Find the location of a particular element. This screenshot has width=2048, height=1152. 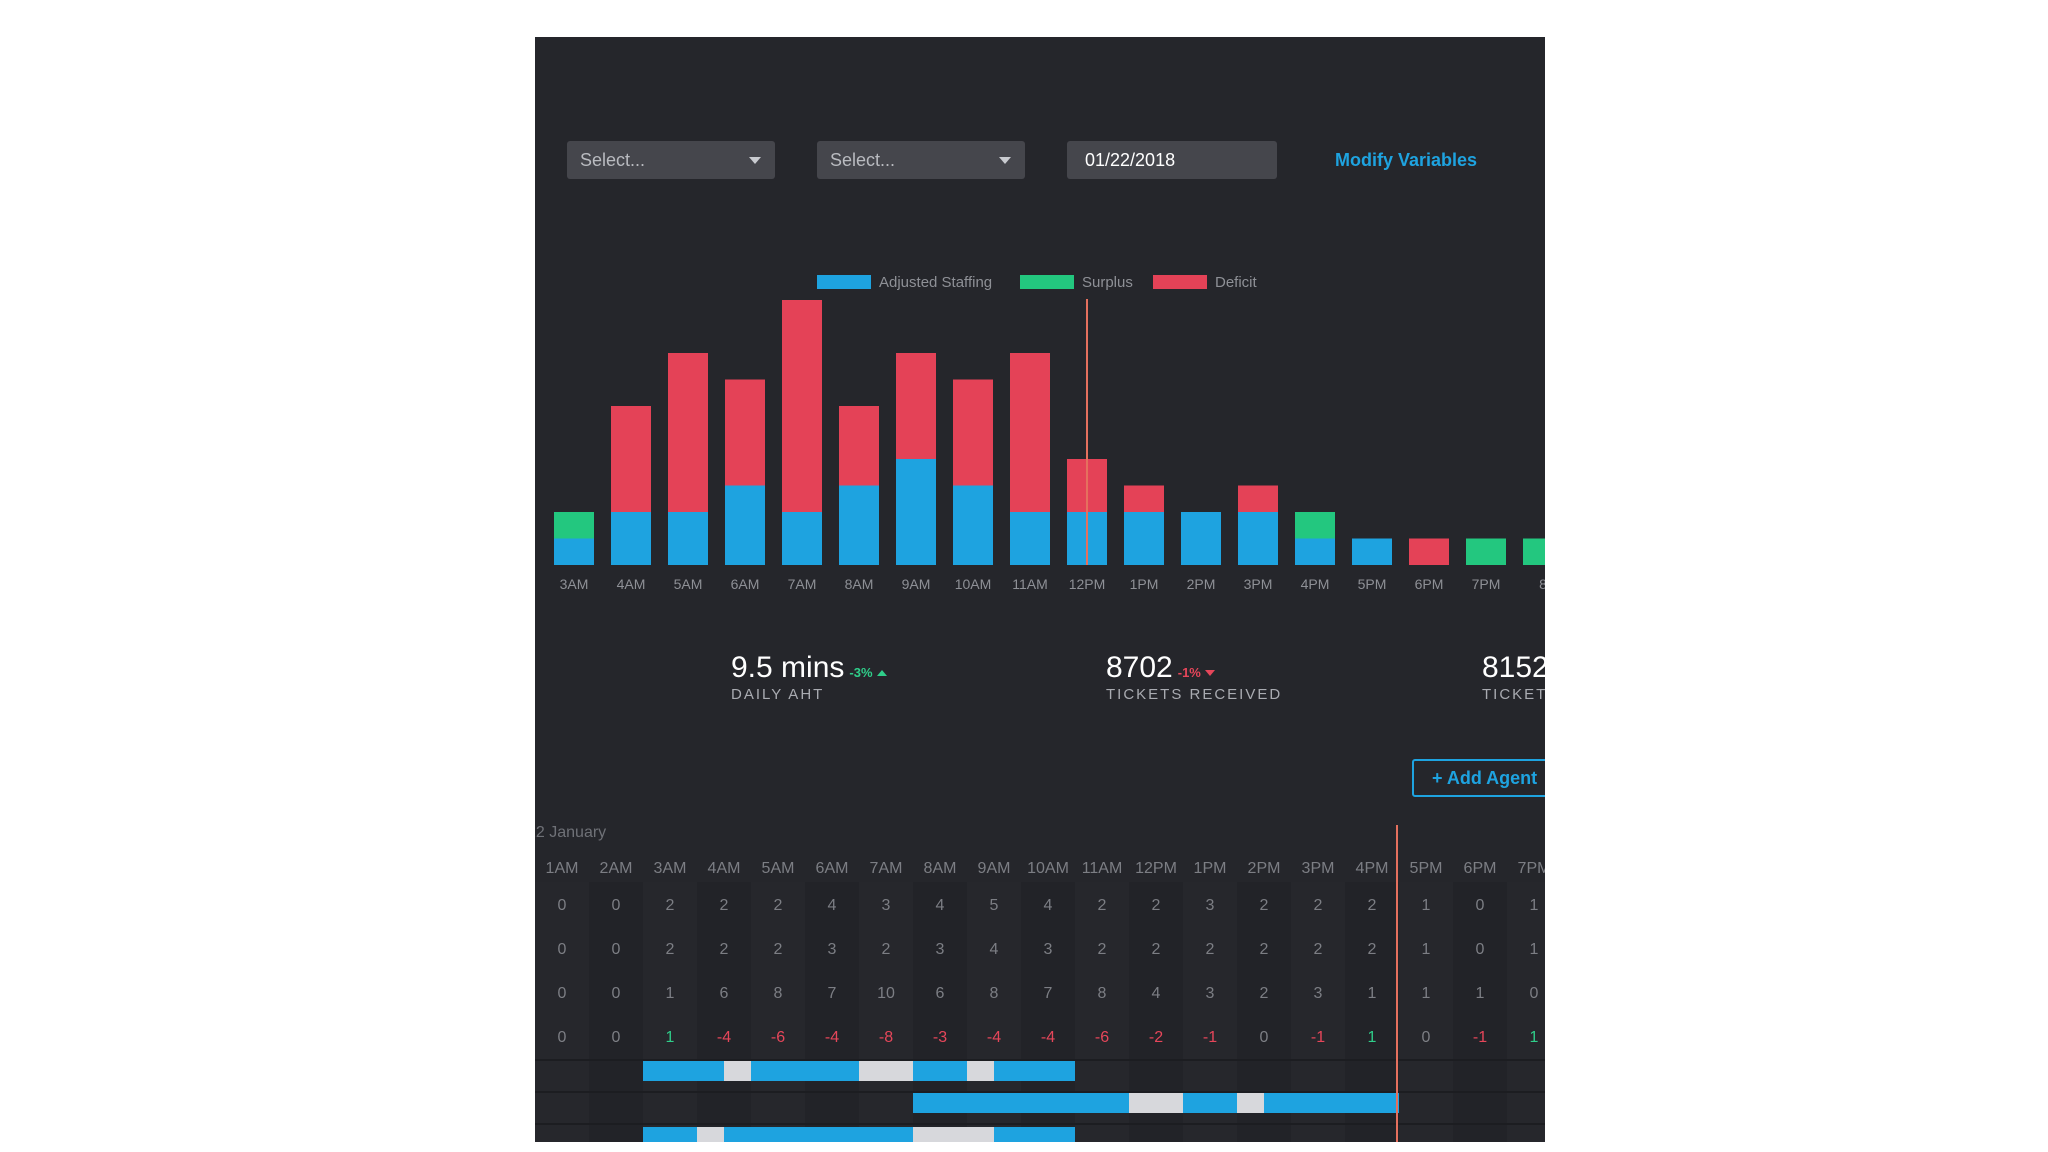

kpi-delta: -3% is located at coordinates (861, 672).